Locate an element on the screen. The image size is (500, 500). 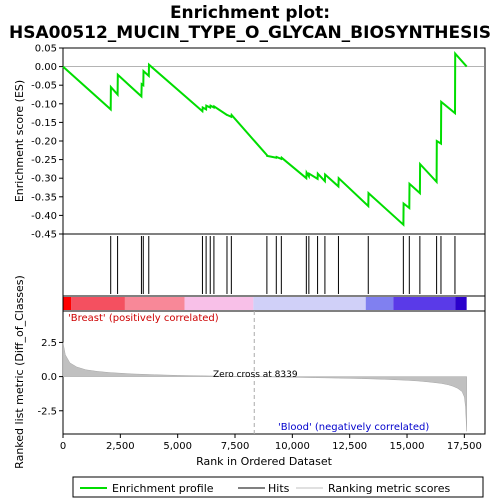
es-y-tick-label: -0.35 is located at coordinates (44, 197).